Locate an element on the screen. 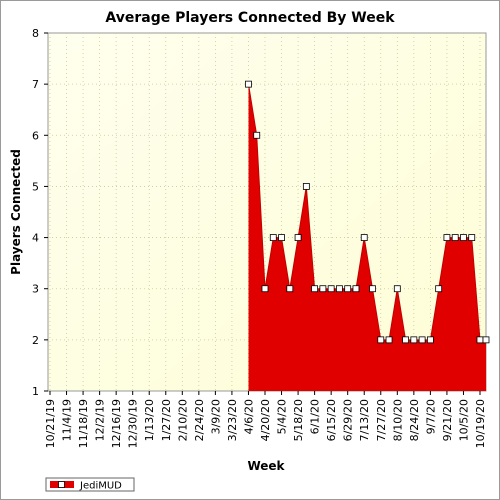 Image resolution: width=500 pixels, height=500 pixels. x-tick-label: 3/23/20 is located at coordinates (232, 420).